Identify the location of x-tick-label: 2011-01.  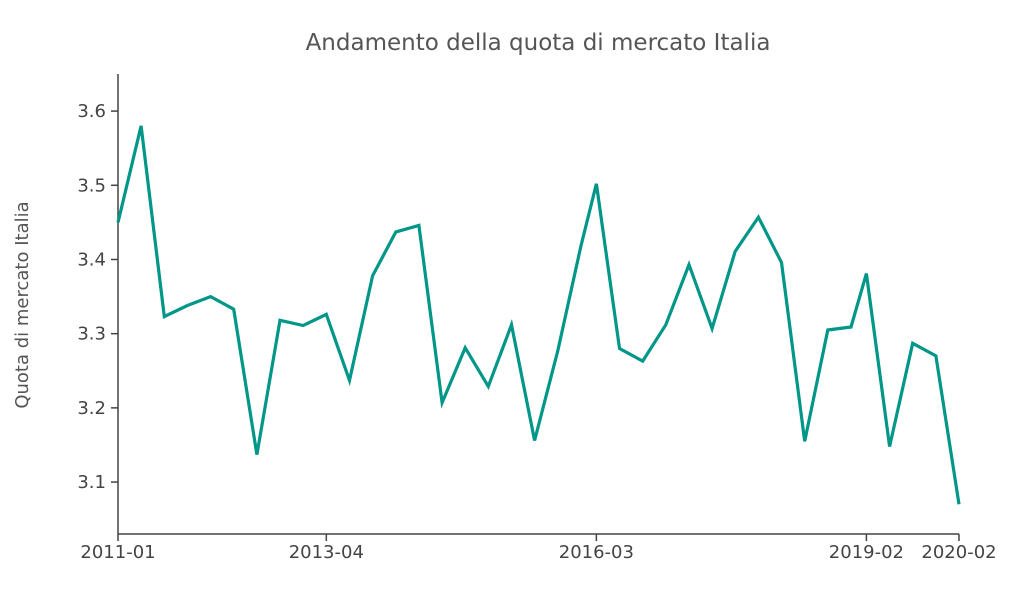
(117, 552).